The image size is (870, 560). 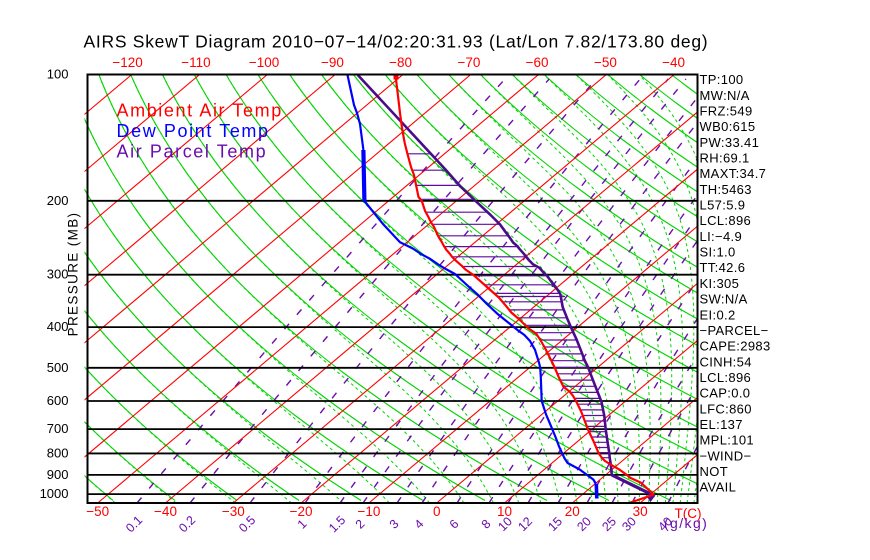 I want to click on svg-text: −20, so click(x=301, y=511).